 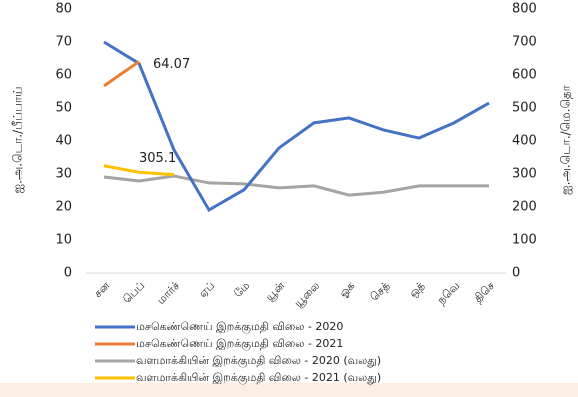 I want to click on x-tick-label: நவெ, so click(x=449, y=293).